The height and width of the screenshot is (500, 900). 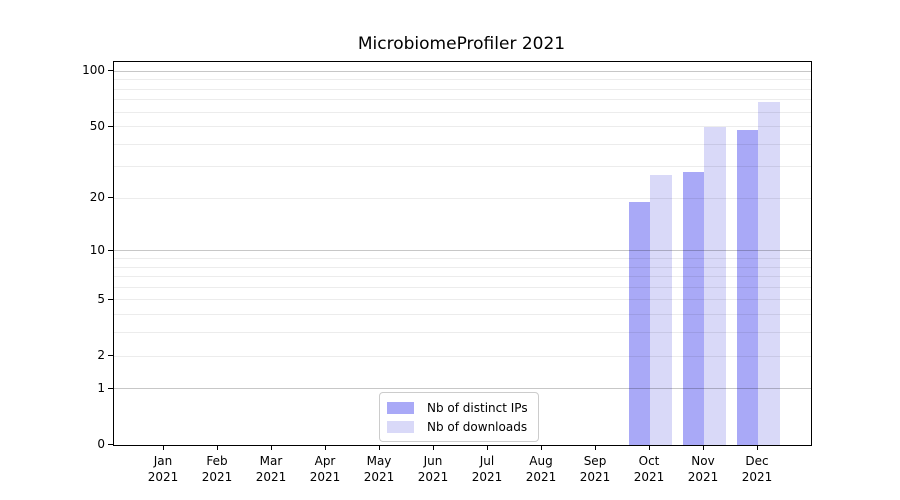 I want to click on chart-title: MicrobiomeProfiler 2021, so click(x=461, y=44).